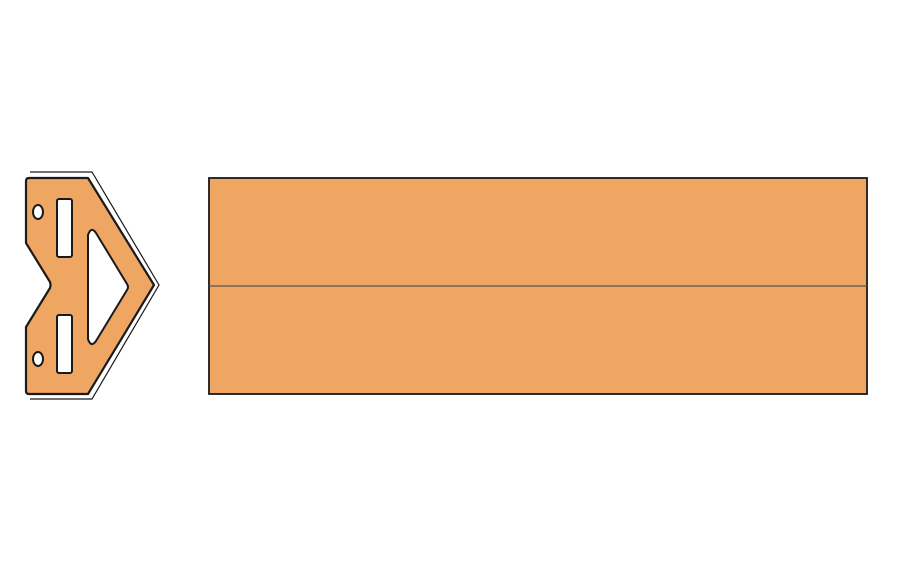 The height and width of the screenshot is (563, 900). Describe the element at coordinates (38, 359) in the screenshot. I see `mounting-hole-bottom` at that location.